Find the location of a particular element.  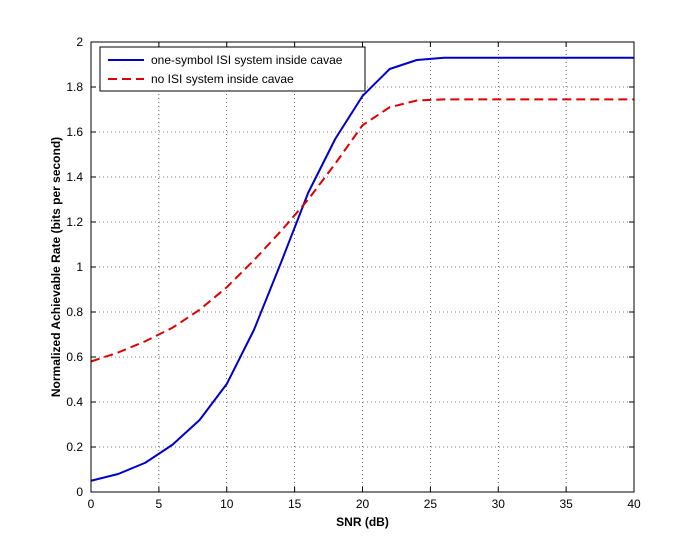

x-tick-label: 20 is located at coordinates (363, 504).